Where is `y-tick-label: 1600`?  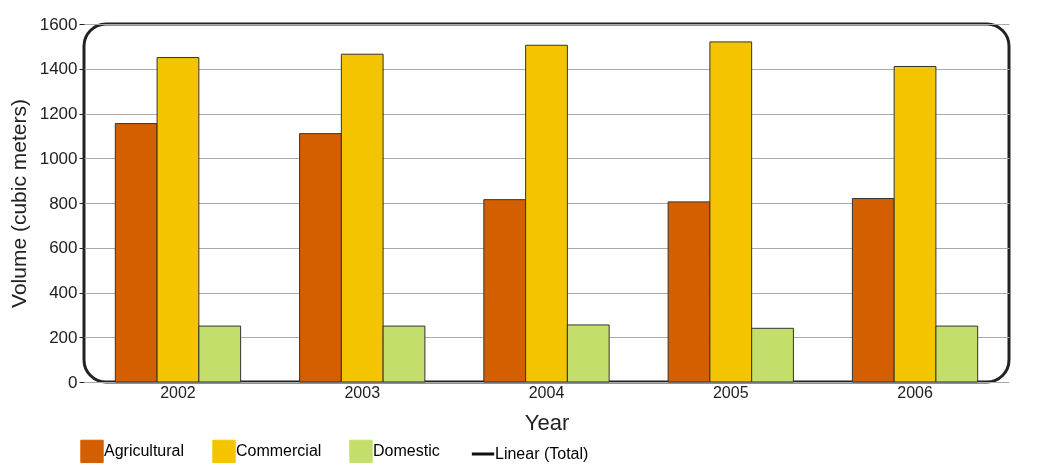
y-tick-label: 1600 is located at coordinates (58, 24).